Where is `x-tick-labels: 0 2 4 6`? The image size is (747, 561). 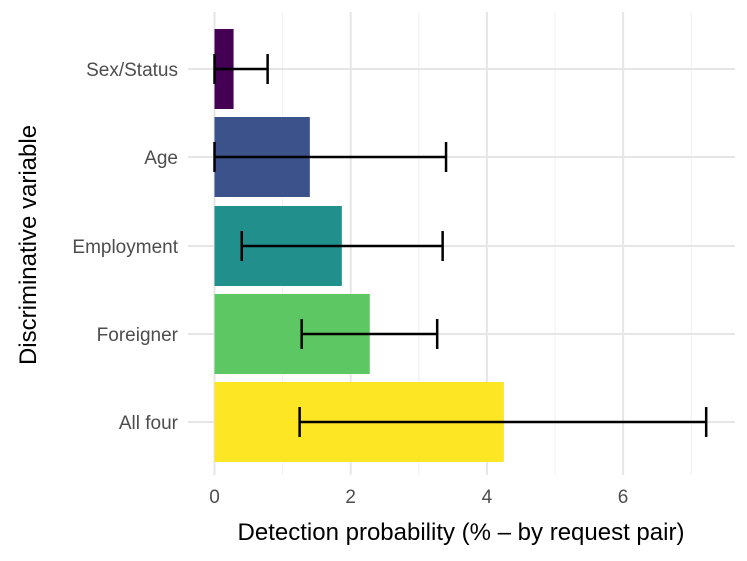
x-tick-labels: 0 2 4 6 is located at coordinates (418, 497).